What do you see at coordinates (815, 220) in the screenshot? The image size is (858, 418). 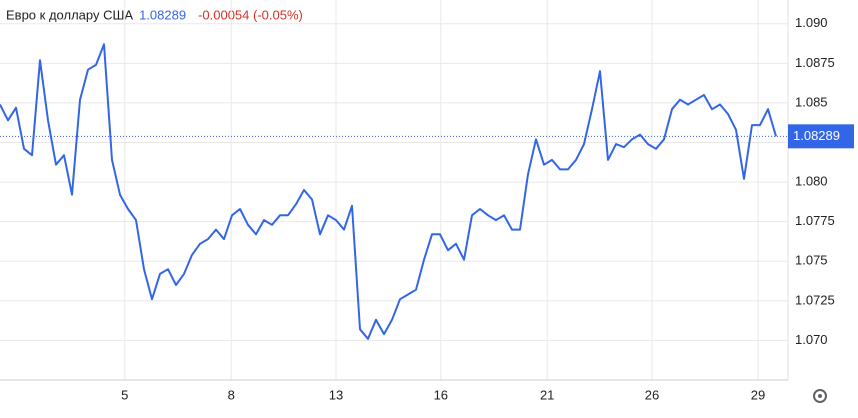 I see `y-tick-label: 1.0775` at bounding box center [815, 220].